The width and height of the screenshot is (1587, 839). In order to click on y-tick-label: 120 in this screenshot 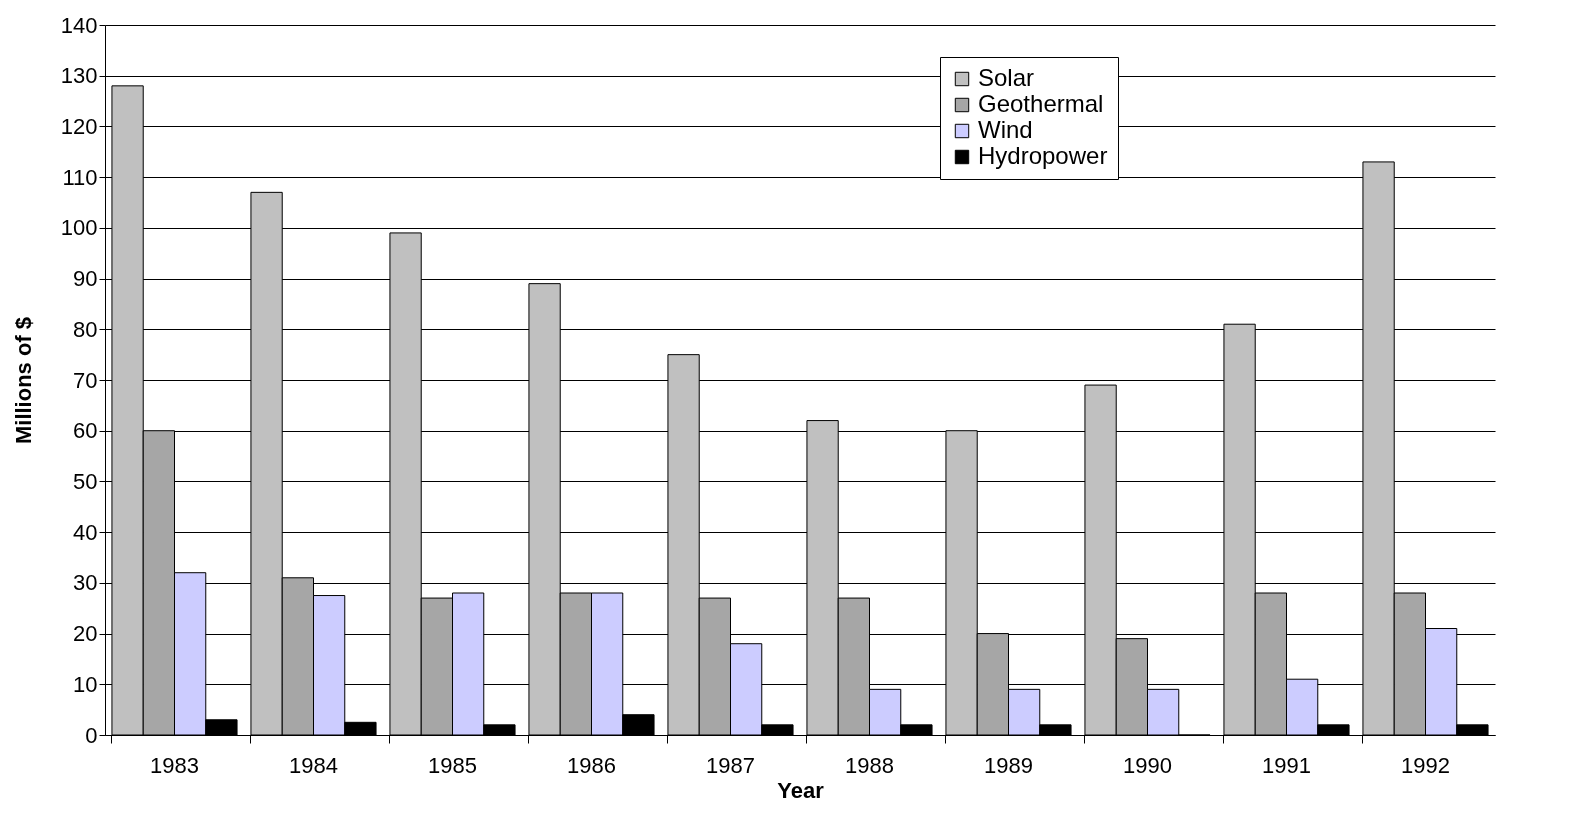, I will do `click(79, 126)`.